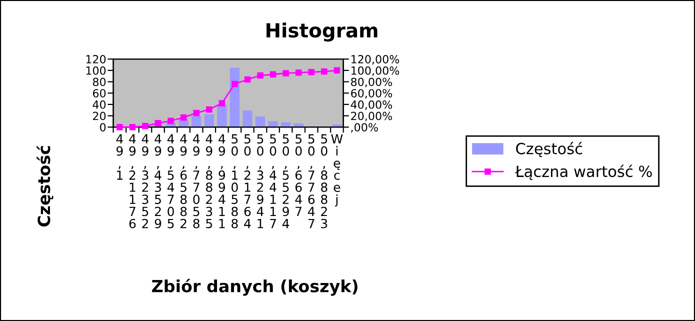 Image resolution: width=695 pixels, height=321 pixels. I want to click on x-tick-label: 50,55294, so click(286, 181).